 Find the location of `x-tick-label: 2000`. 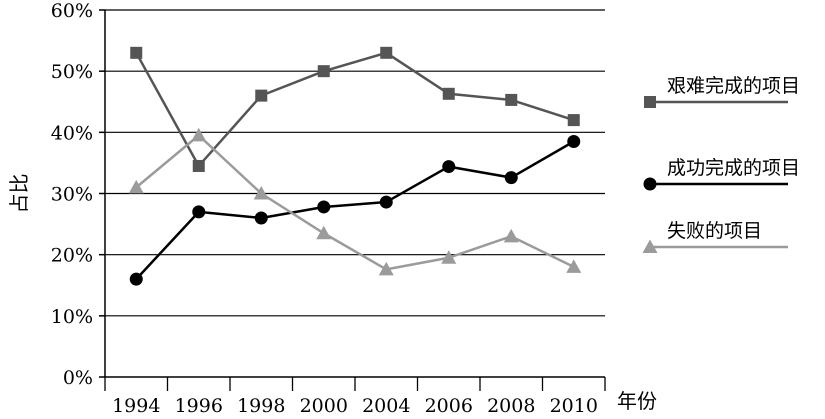

x-tick-label: 2000 is located at coordinates (324, 406).